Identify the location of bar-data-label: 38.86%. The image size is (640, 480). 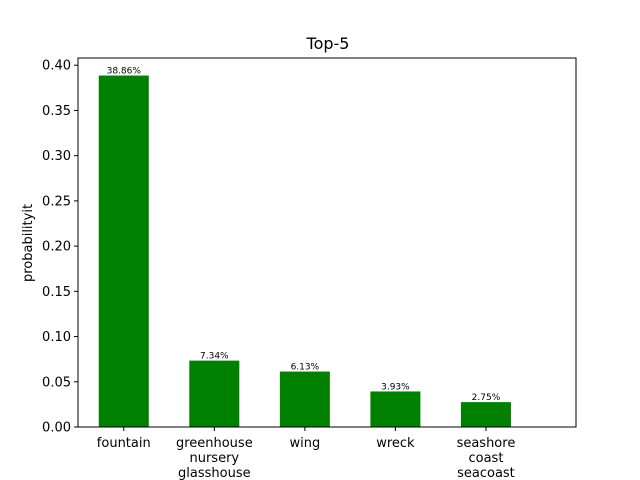
(124, 72).